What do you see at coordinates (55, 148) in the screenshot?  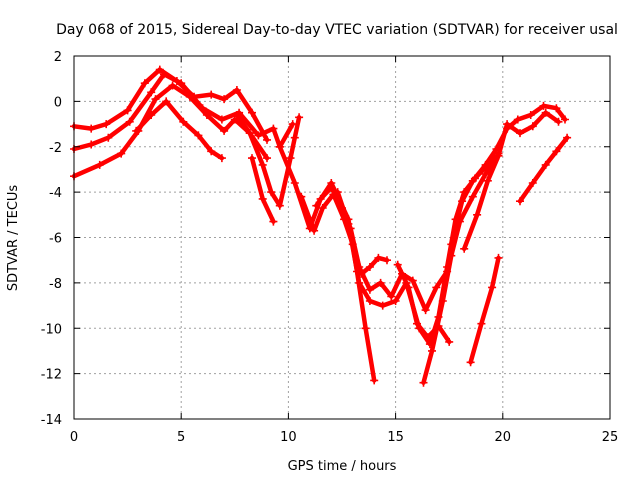 I see `y-tick-label: -2` at bounding box center [55, 148].